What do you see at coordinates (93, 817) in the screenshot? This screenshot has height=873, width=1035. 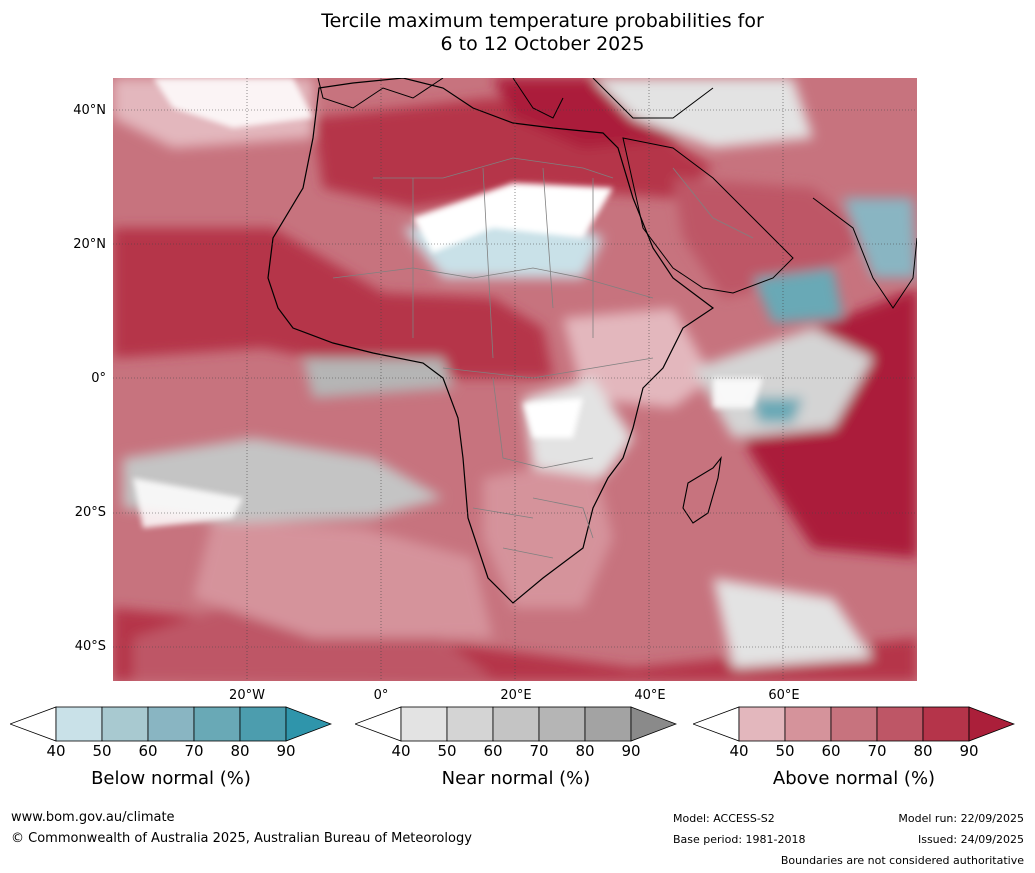 I see `footer-url: www.bom.gov.au/climate` at bounding box center [93, 817].